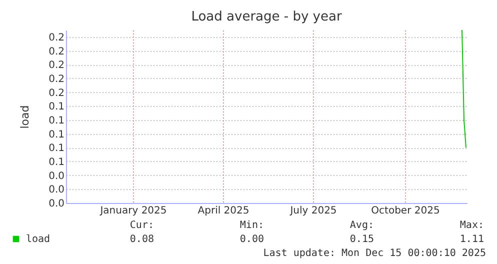 The width and height of the screenshot is (497, 264). What do you see at coordinates (252, 239) in the screenshot?
I see `text: 0.00` at bounding box center [252, 239].